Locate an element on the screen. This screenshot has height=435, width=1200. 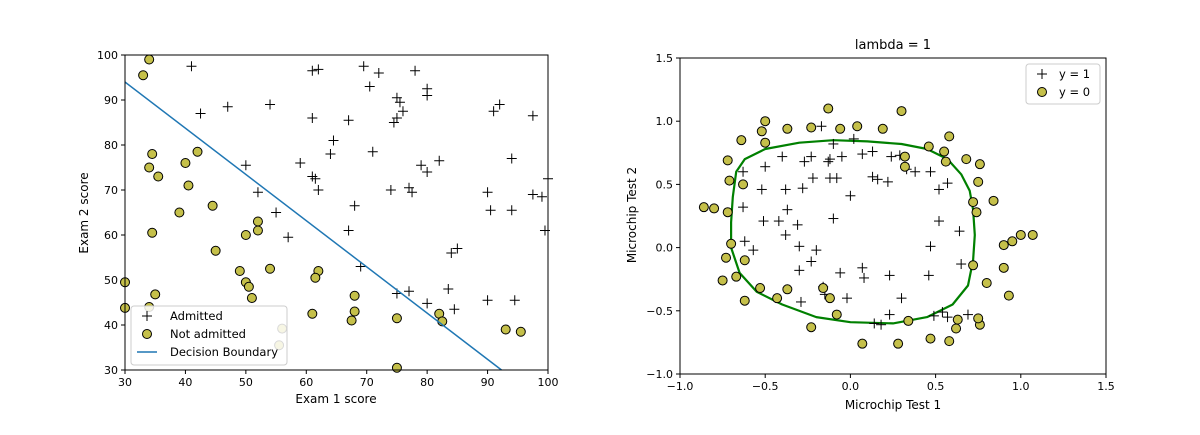
x-tick-label: −0.5 is located at coordinates (765, 386).